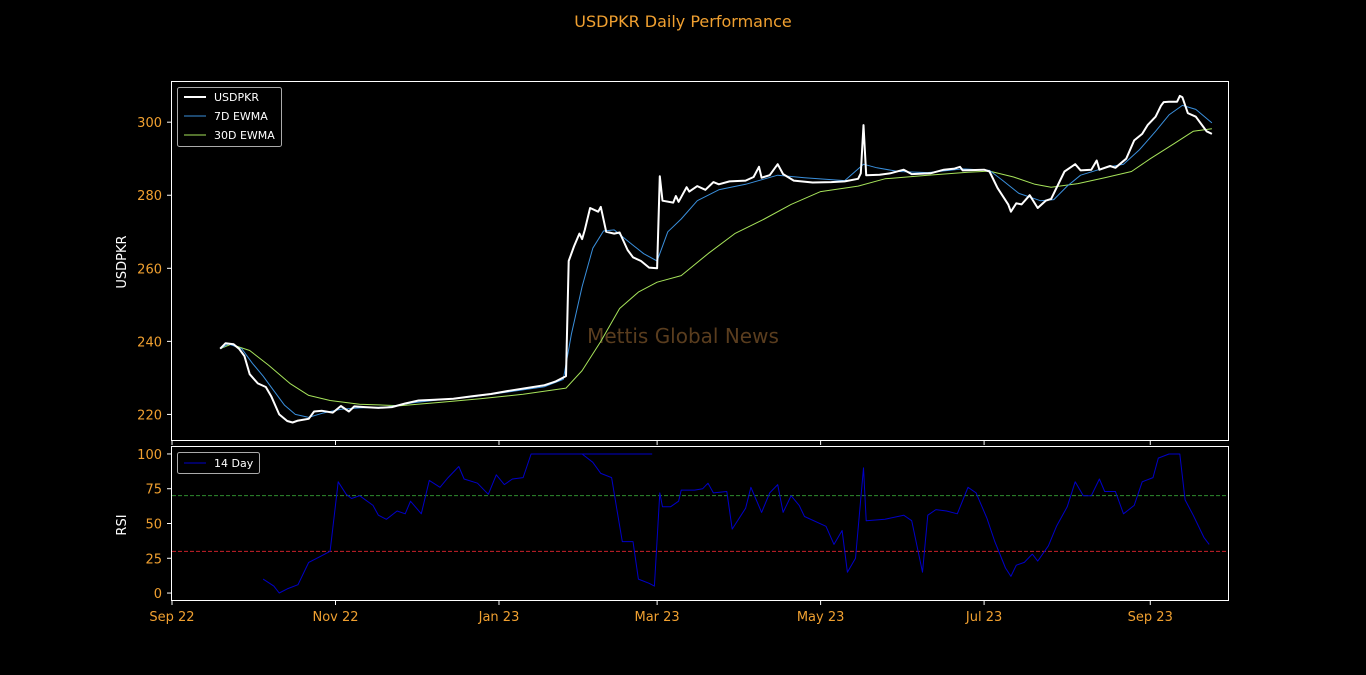  Describe the element at coordinates (661, 442) in the screenshot. I see `price-x-axis-ticks` at that location.